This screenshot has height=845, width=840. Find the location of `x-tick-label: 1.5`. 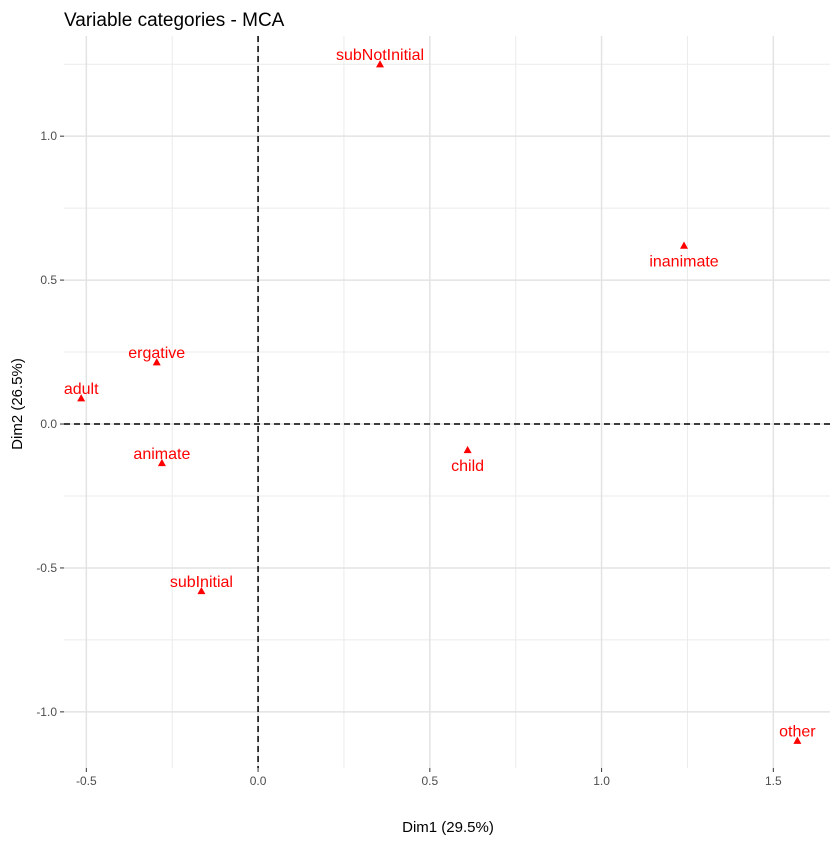

x-tick-label: 1.5 is located at coordinates (773, 781).